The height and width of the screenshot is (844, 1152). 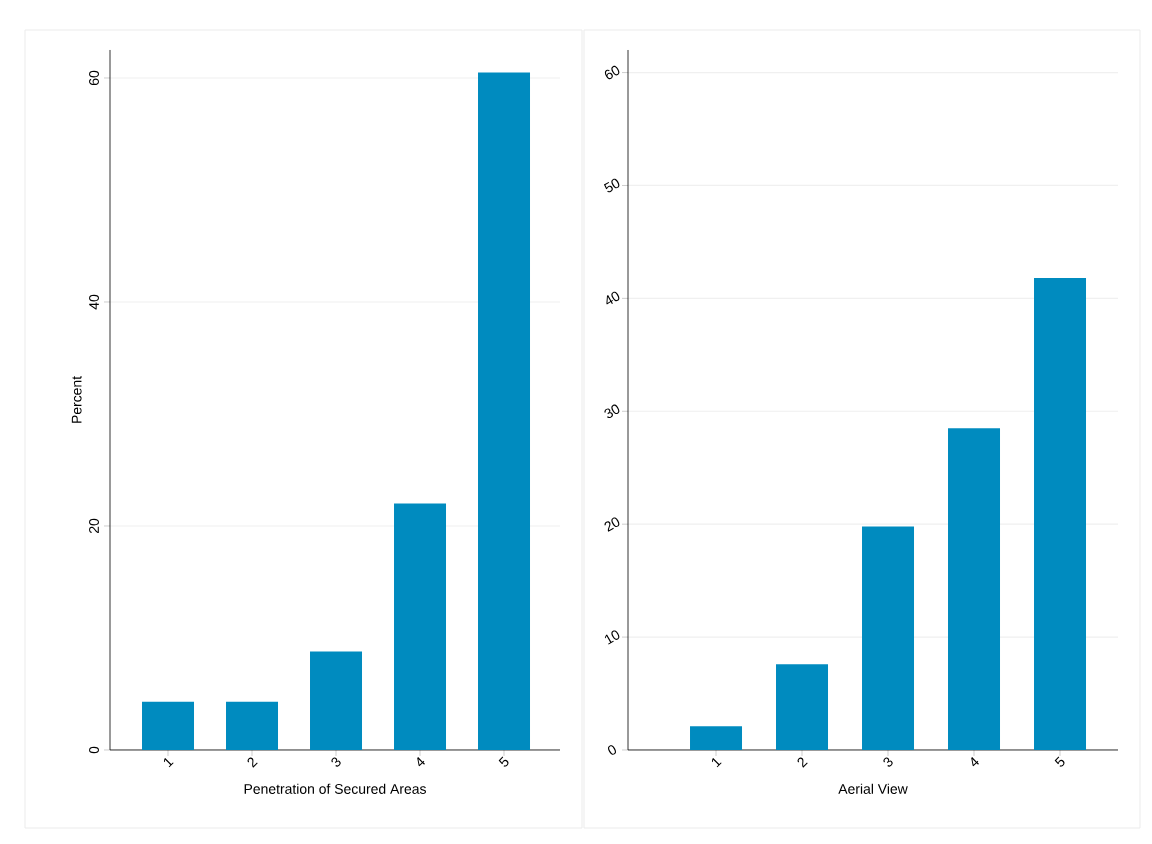 I want to click on x-axis-title: Penetration of Secured Areas, so click(x=335, y=788).